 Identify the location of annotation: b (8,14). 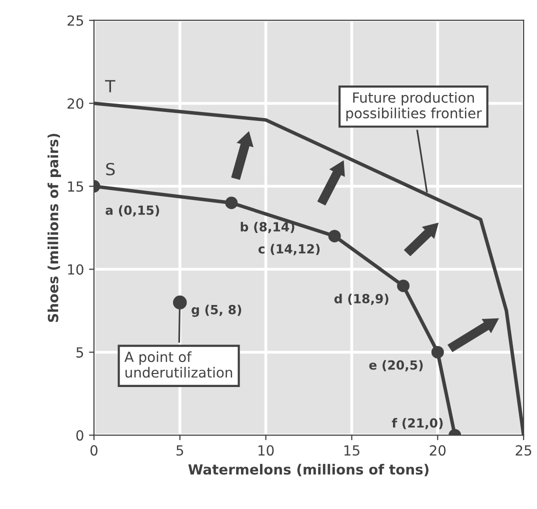
(267, 228).